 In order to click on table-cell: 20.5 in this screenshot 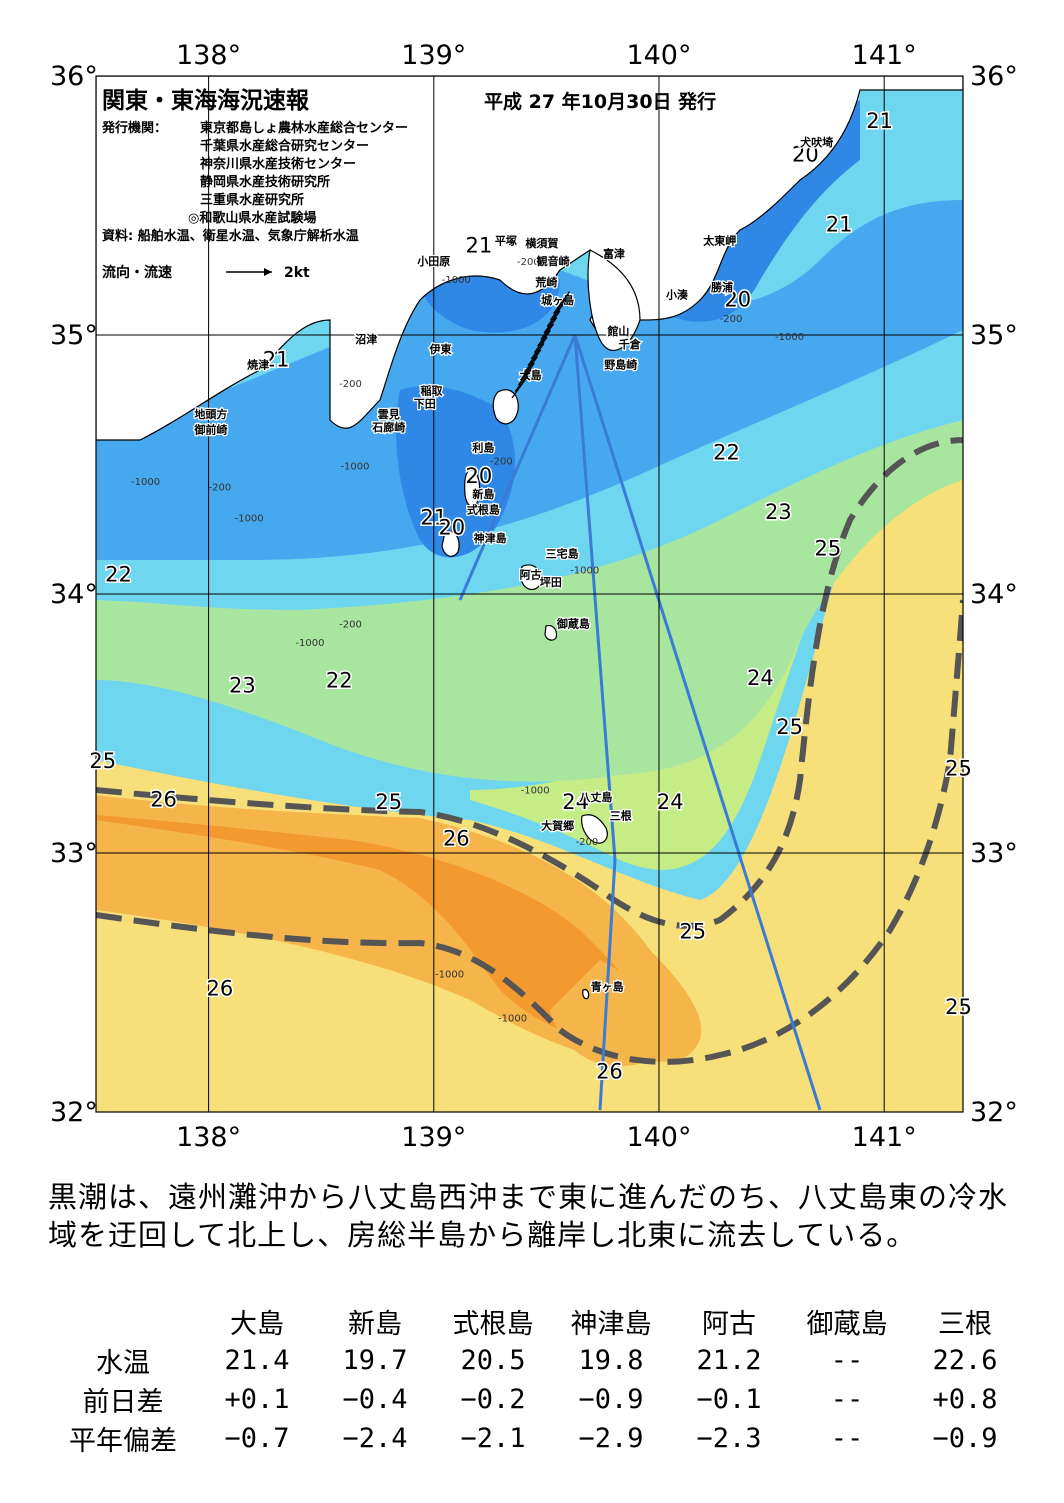, I will do `click(493, 1360)`.